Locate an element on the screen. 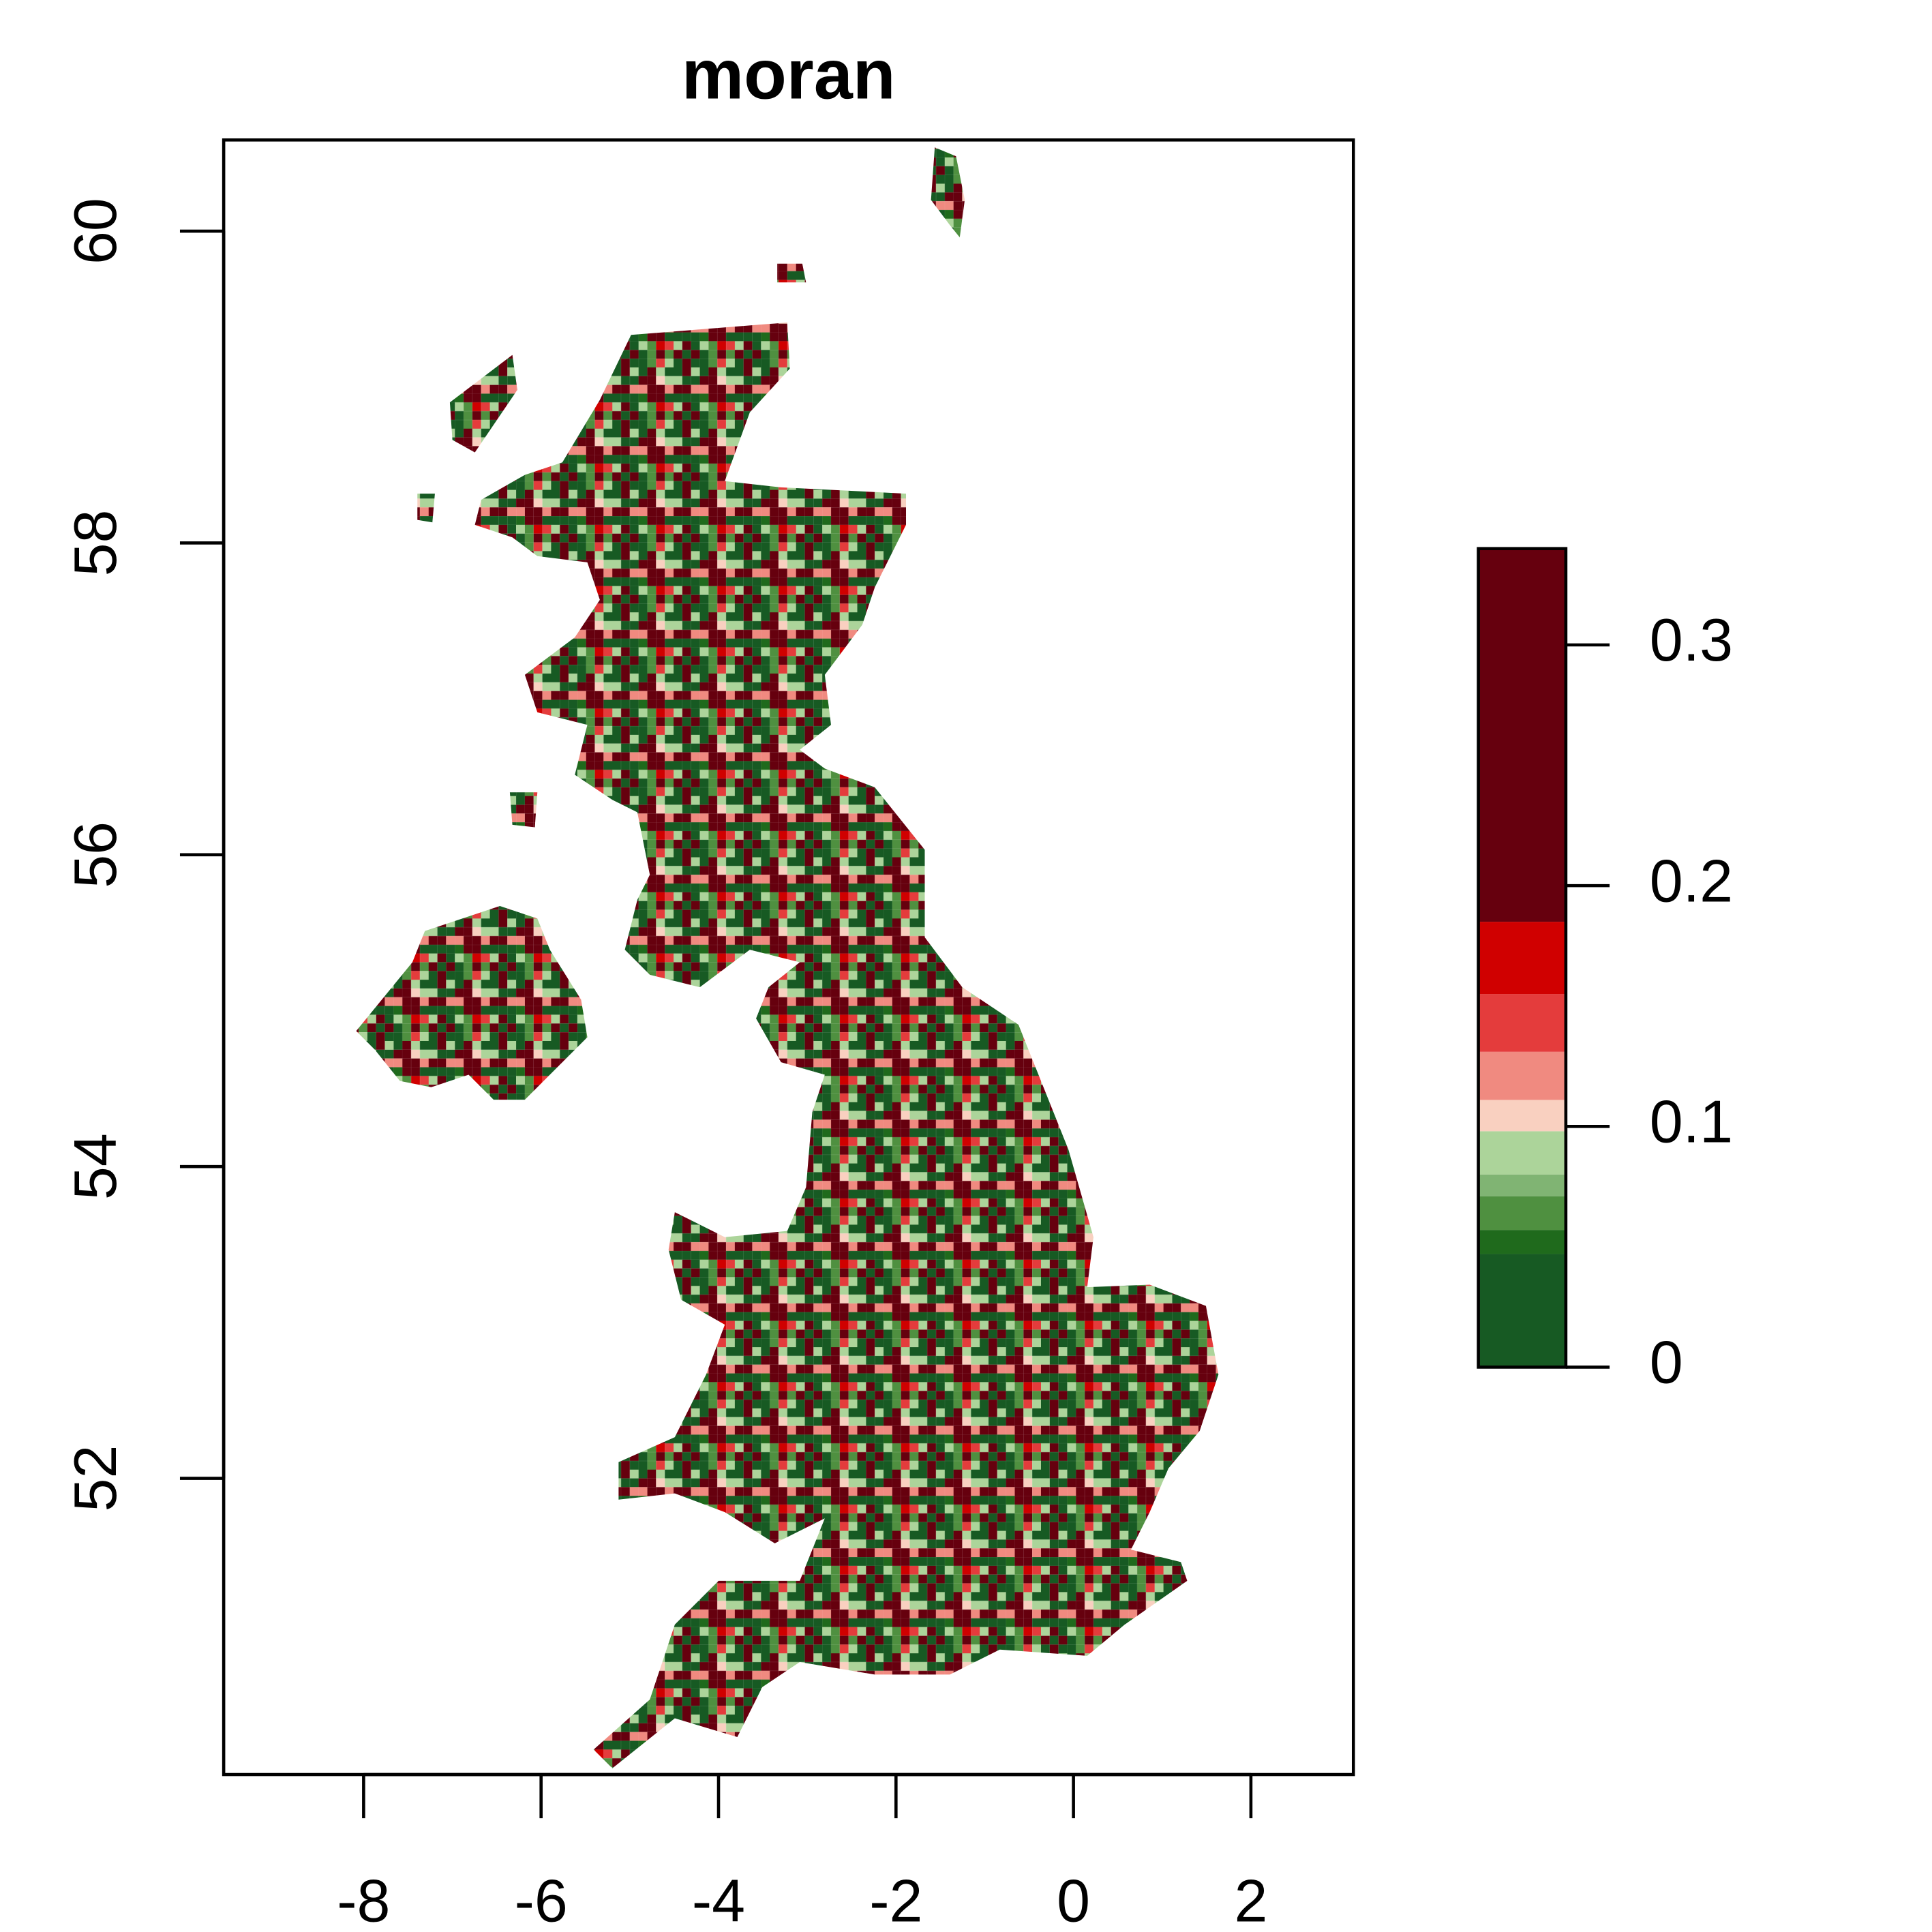  x-tick-label: -2 is located at coordinates (896, 1899).